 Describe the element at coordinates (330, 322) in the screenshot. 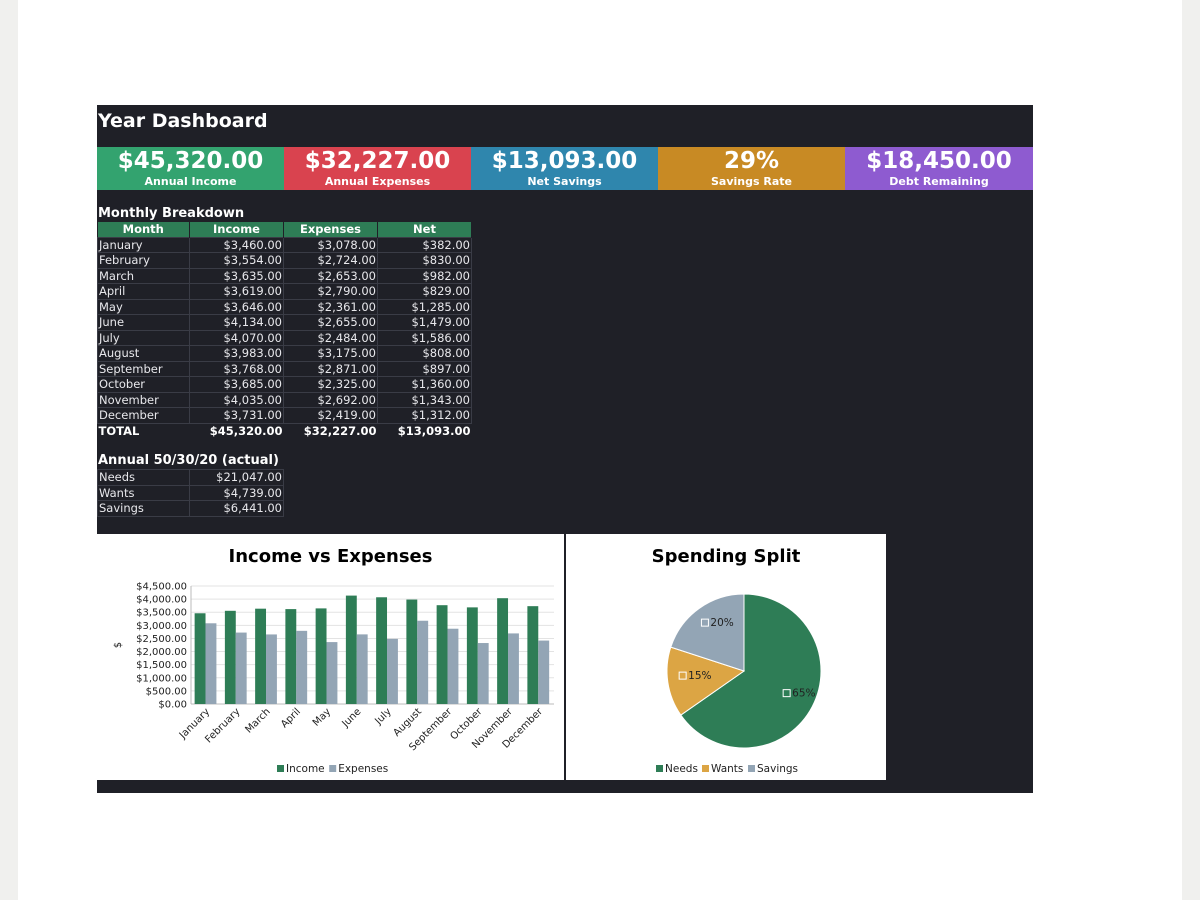

I see `value-cell: $2,655.00` at that location.